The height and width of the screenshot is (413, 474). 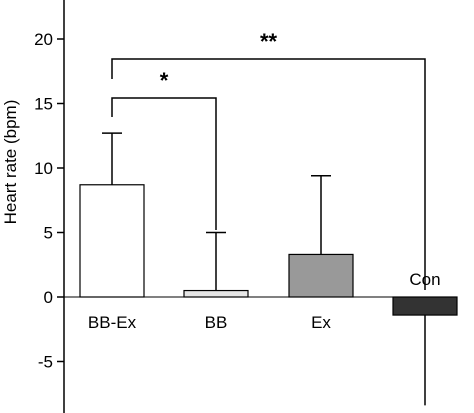 I want to click on y-tick-label: 5, so click(x=48, y=233).